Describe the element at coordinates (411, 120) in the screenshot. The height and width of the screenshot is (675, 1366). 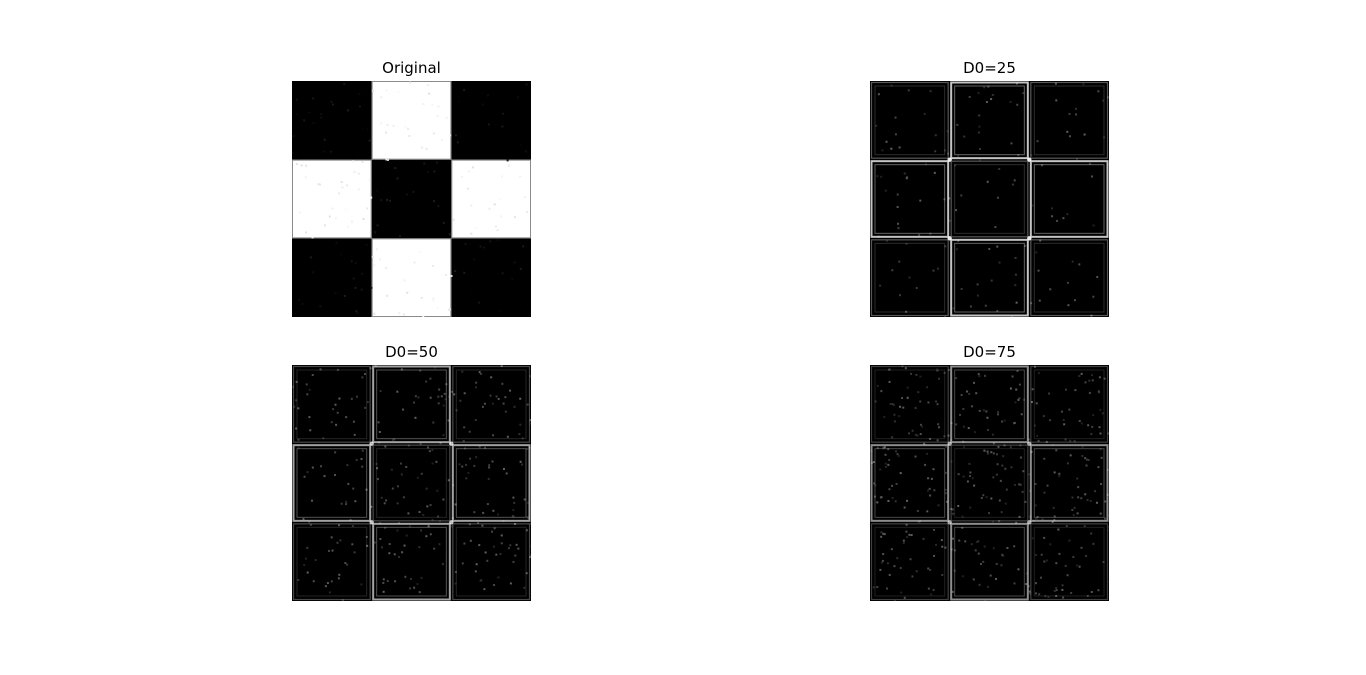
I see `light-square` at that location.